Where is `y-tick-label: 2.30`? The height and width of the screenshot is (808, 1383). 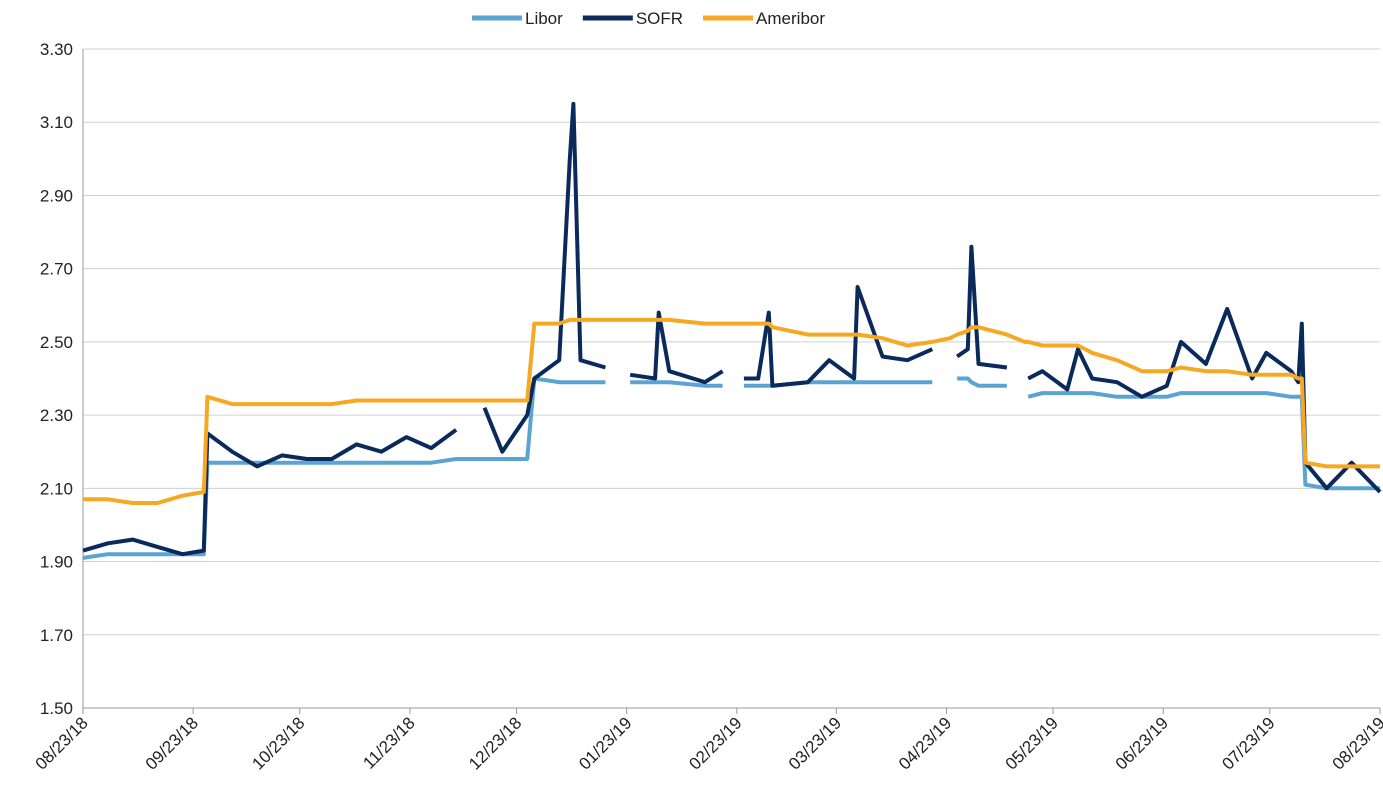 y-tick-label: 2.30 is located at coordinates (56, 415).